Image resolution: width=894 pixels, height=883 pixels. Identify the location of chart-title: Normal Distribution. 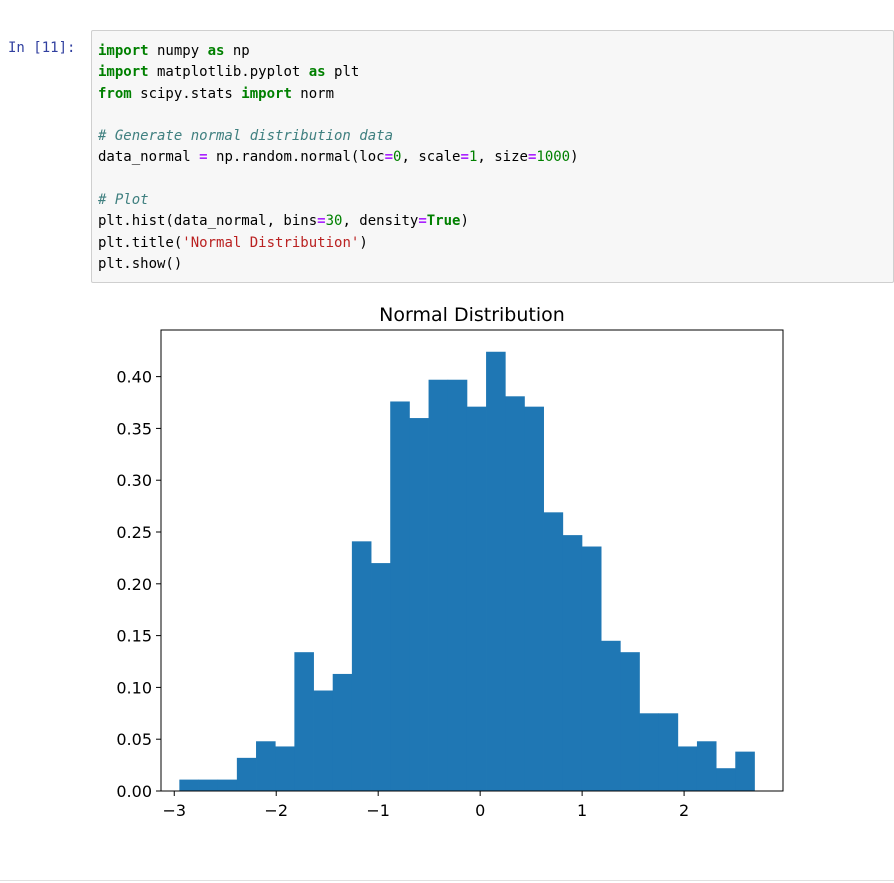
(472, 315).